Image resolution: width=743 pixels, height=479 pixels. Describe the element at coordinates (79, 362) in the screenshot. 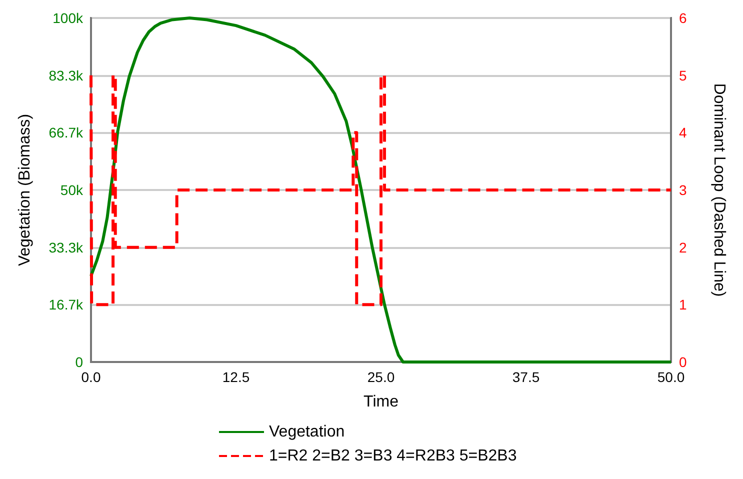

I see `y-tick-label: 0` at that location.